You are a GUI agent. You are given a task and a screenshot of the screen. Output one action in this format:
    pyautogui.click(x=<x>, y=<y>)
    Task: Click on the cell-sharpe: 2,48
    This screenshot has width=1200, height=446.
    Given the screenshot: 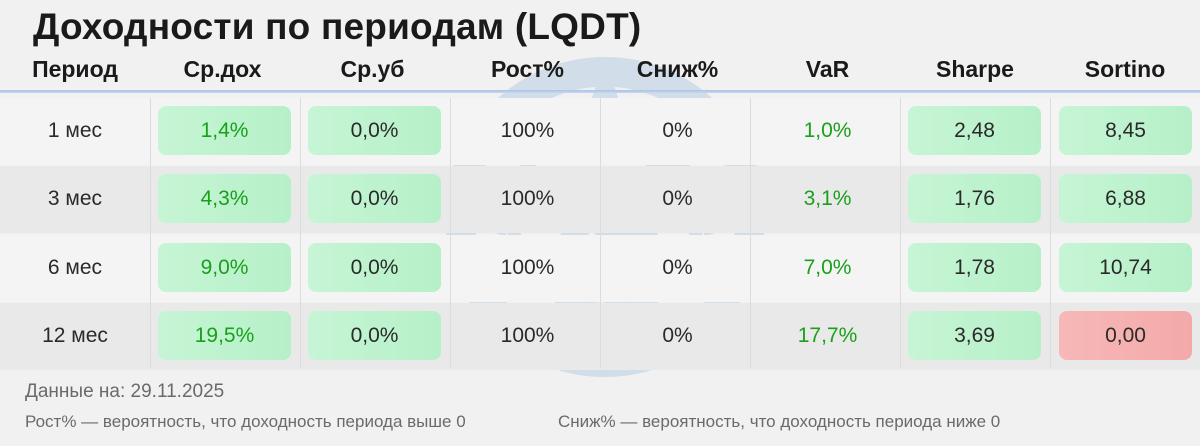 What is the action you would take?
    pyautogui.click(x=974, y=130)
    